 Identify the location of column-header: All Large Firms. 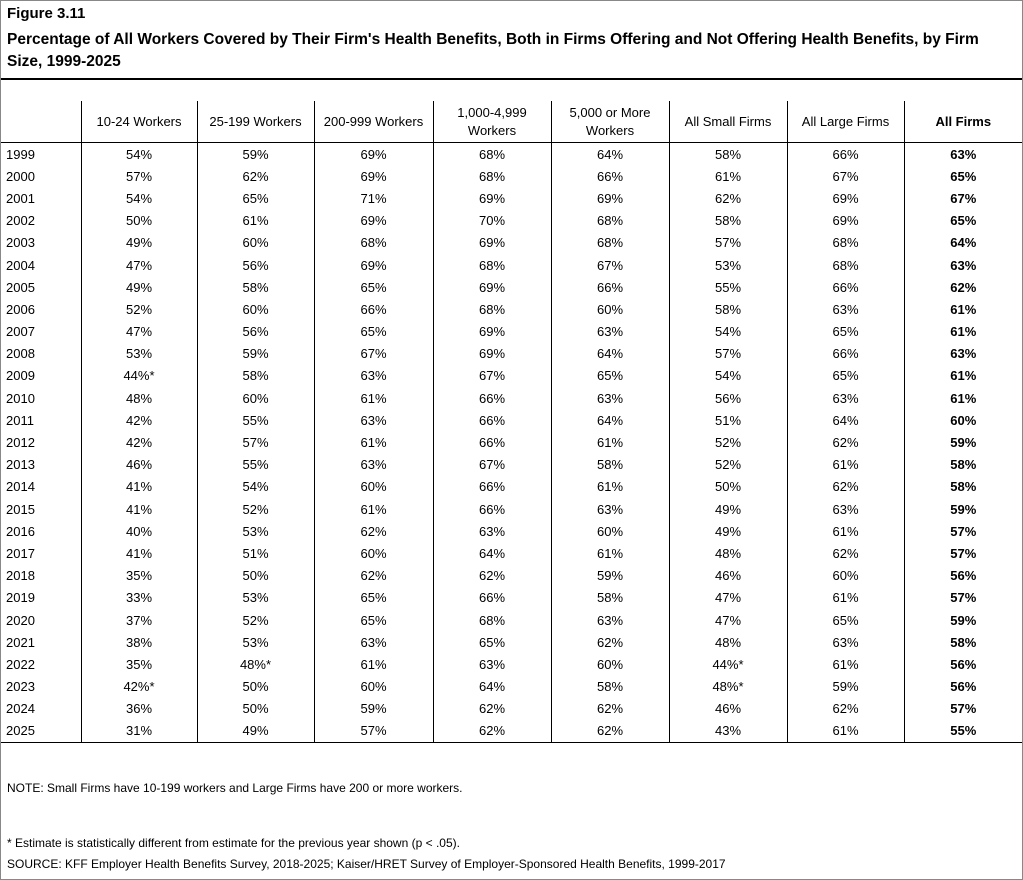
(845, 122).